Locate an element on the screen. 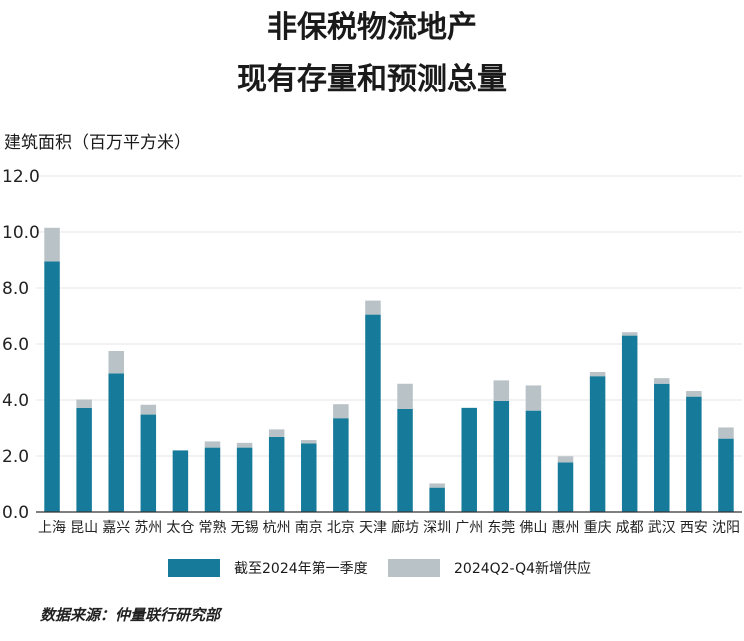  y-tick-label: 2.0 is located at coordinates (15, 457).